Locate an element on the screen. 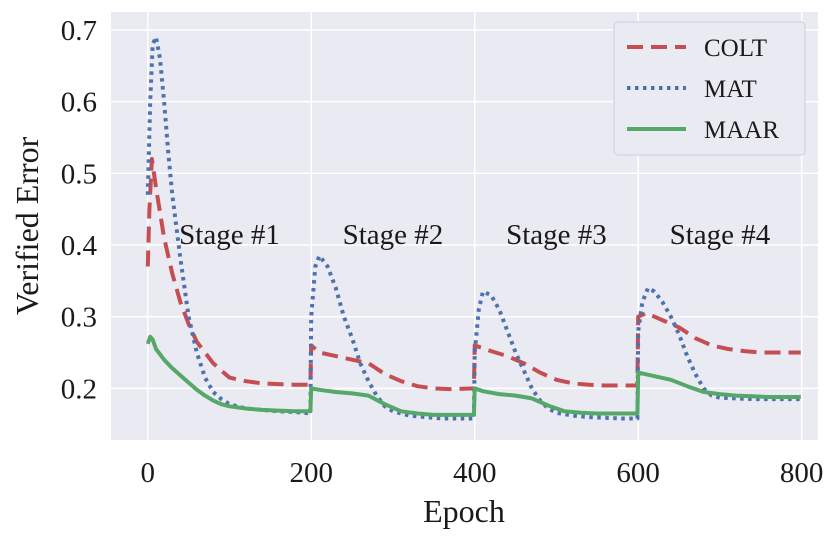  x-tick-label: 400 is located at coordinates (475, 473).